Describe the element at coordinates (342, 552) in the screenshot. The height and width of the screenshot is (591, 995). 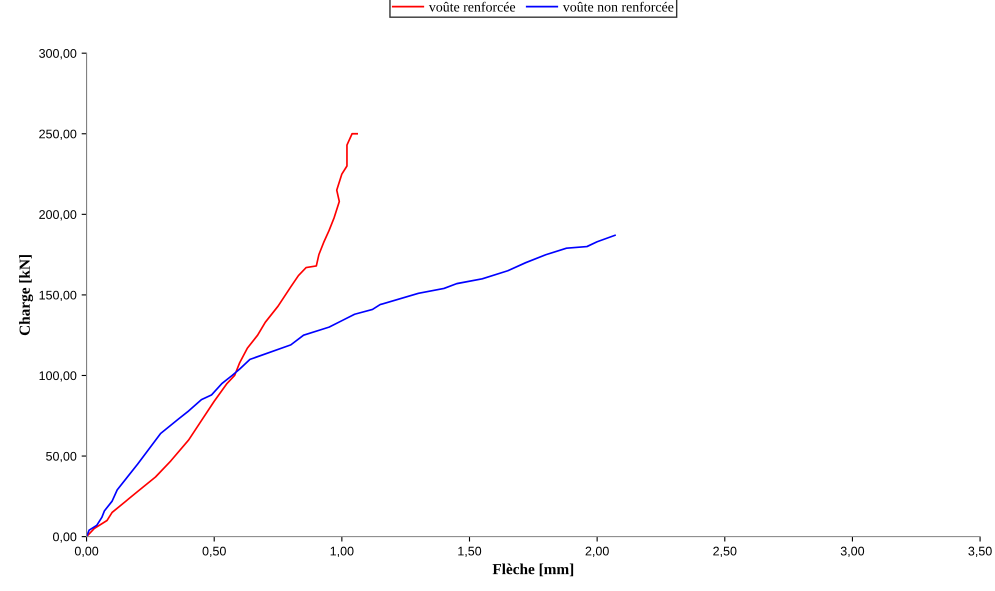
I see `x-tick-label: 1,00` at that location.